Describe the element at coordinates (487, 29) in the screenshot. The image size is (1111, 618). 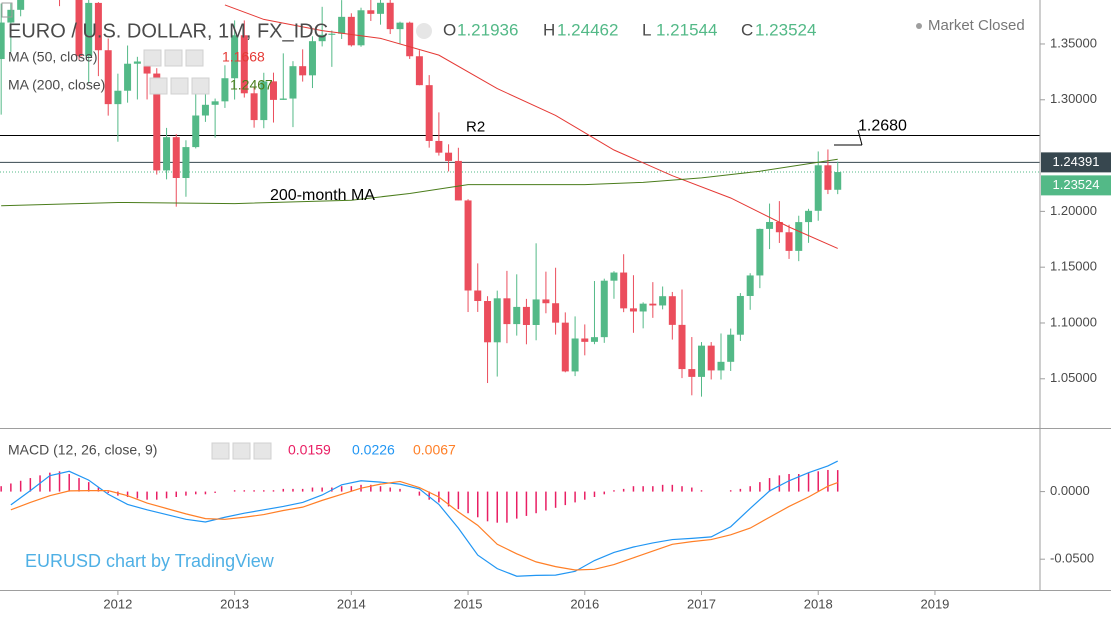
I see `ohlc-value: 1.21936` at that location.